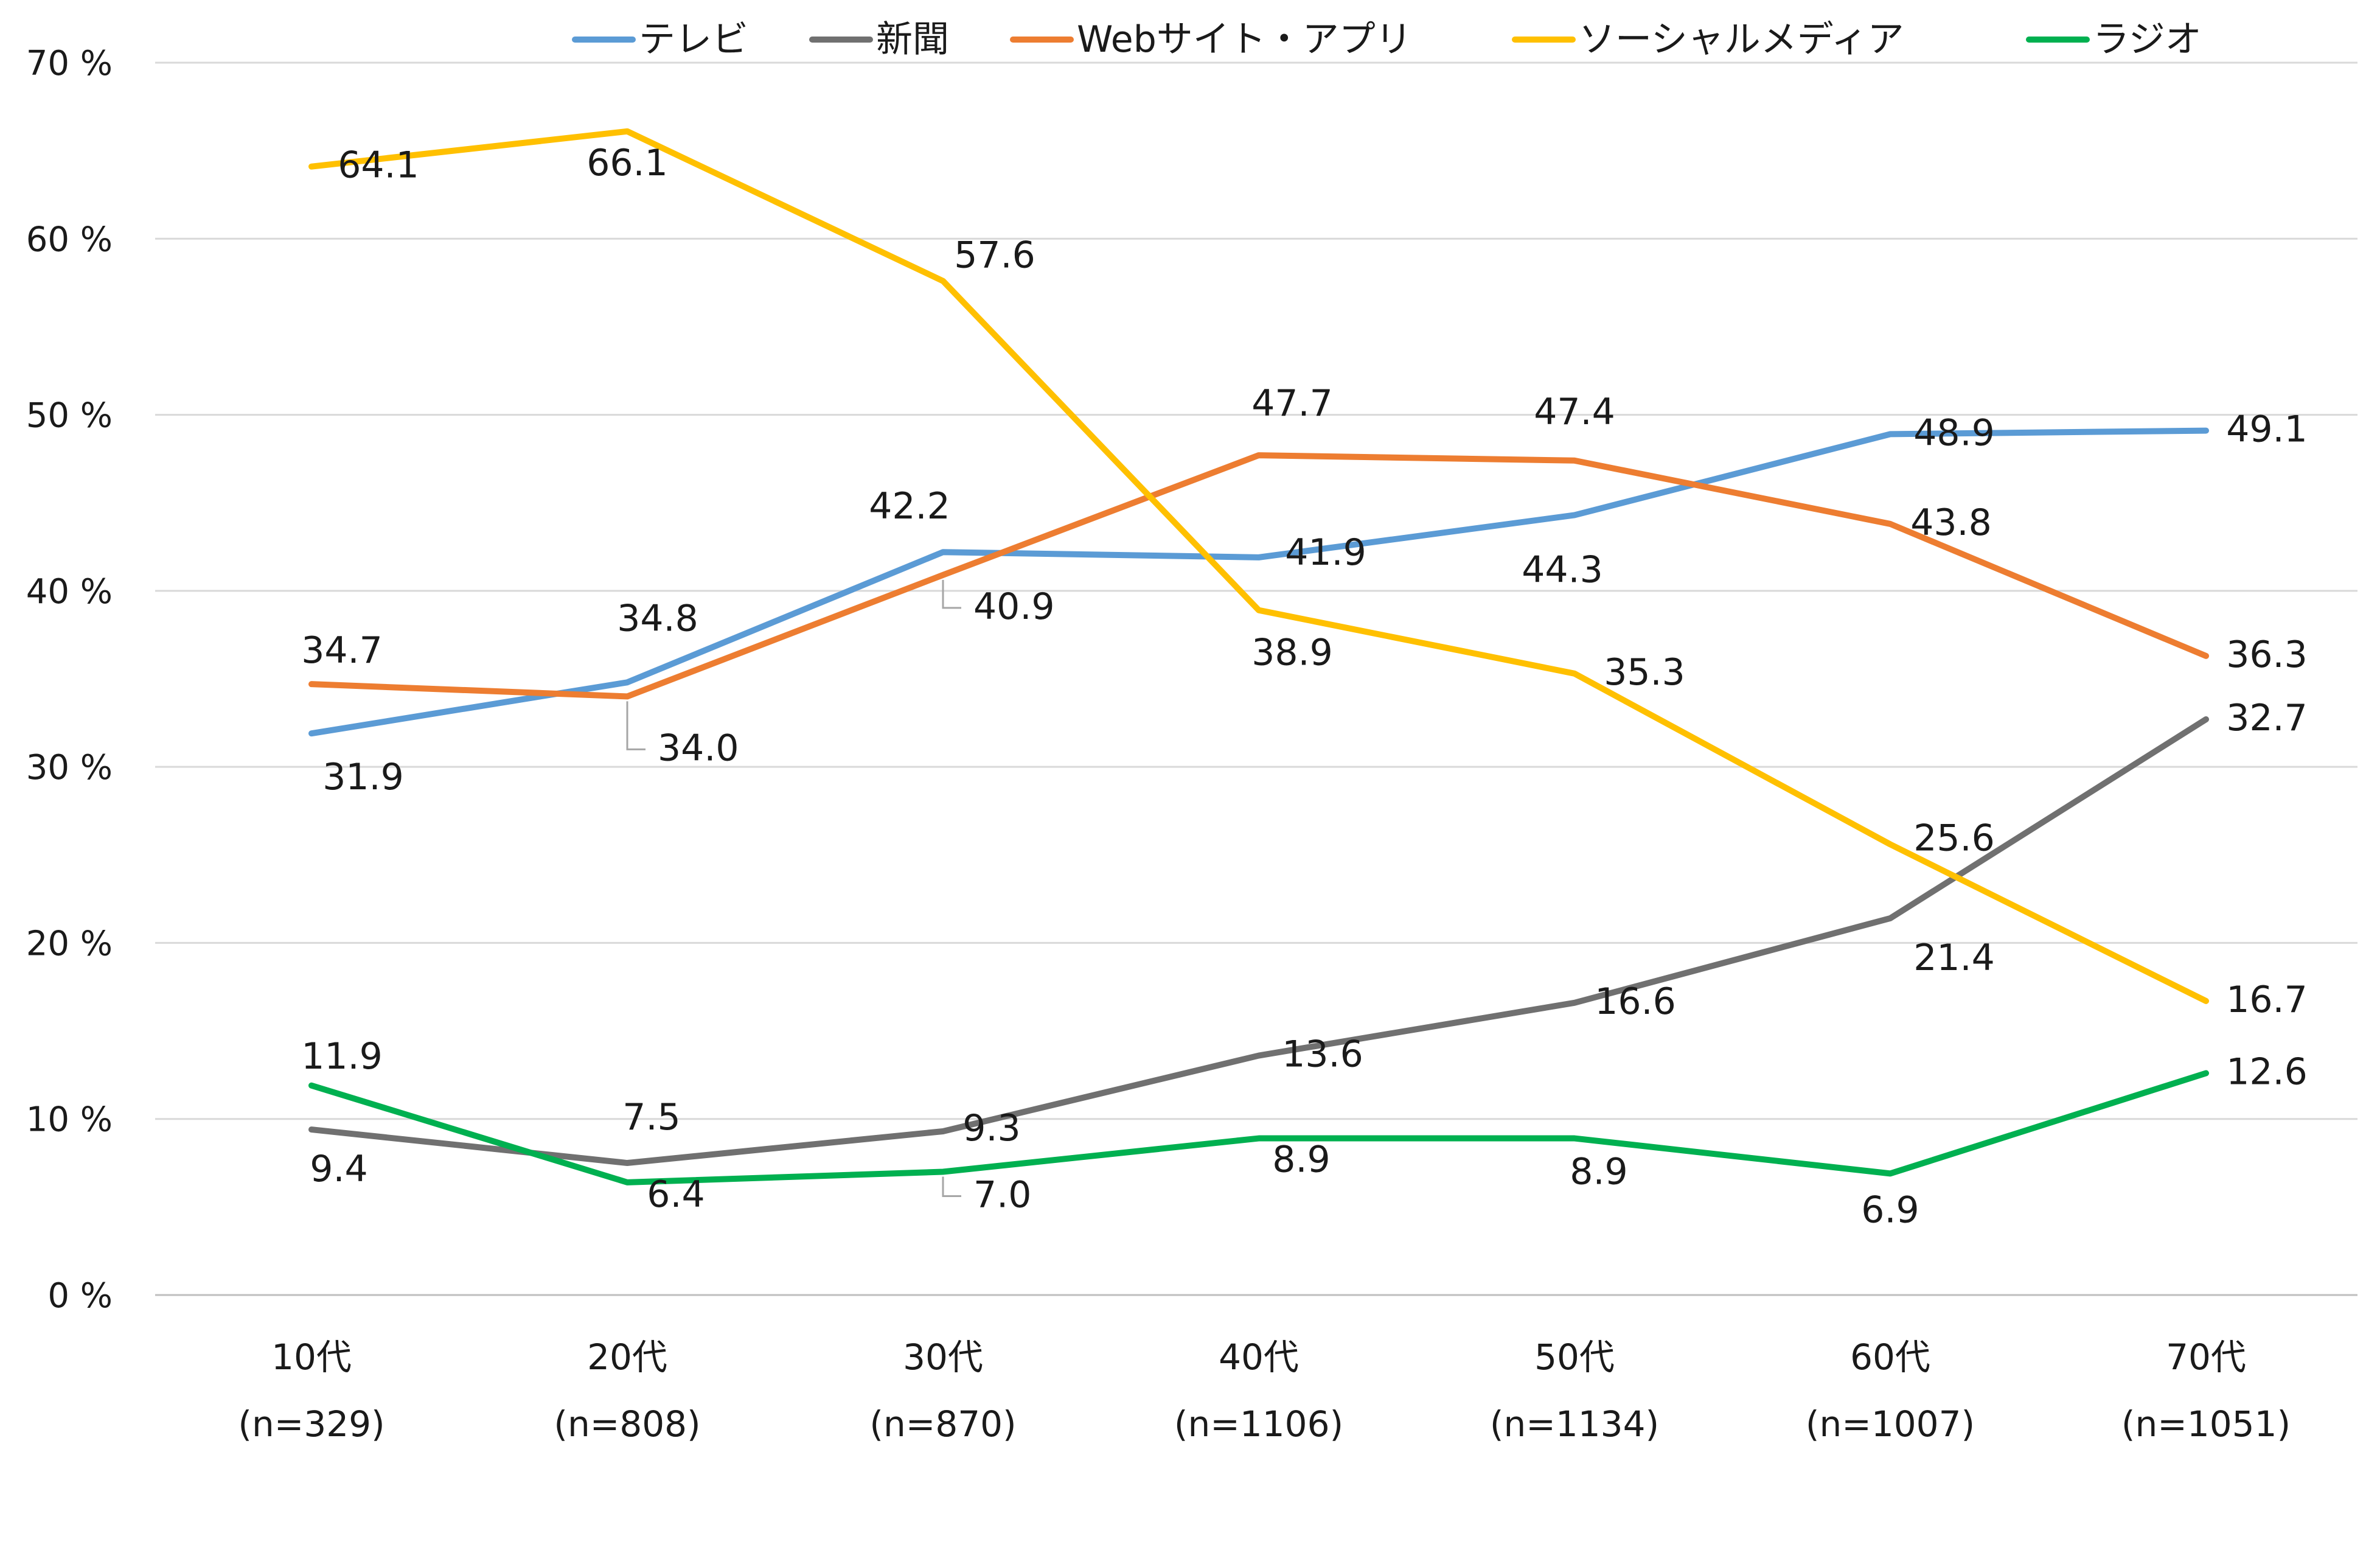 The image size is (2380, 1550). I want to click on x-category-label: 70代, so click(2206, 1357).